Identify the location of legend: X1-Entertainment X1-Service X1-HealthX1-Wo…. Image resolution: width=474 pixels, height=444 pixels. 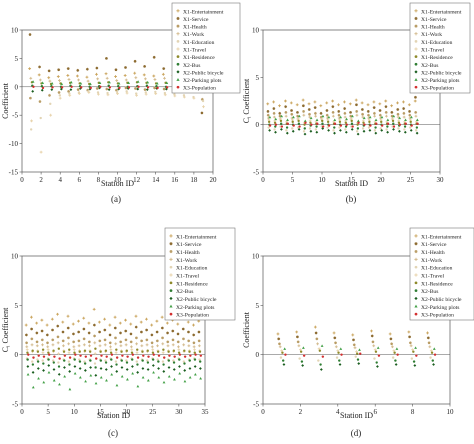
(440, 48).